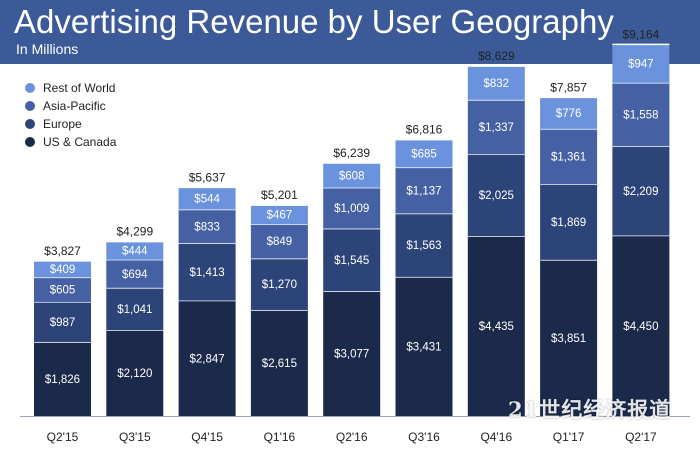 The height and width of the screenshot is (449, 700). What do you see at coordinates (63, 437) in the screenshot?
I see `x-tick-label-0: Q2'15` at bounding box center [63, 437].